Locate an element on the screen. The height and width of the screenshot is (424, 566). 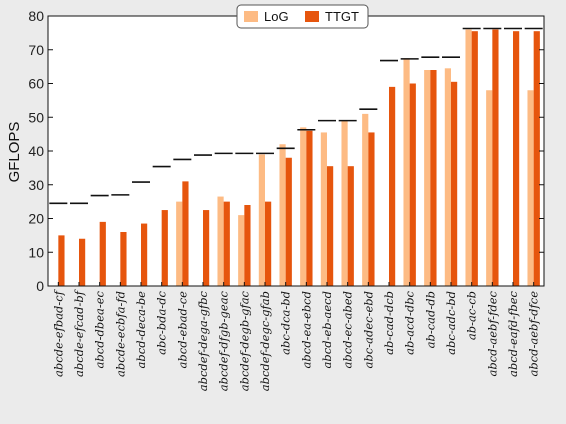
legend-swatch-log is located at coordinates (251, 16).